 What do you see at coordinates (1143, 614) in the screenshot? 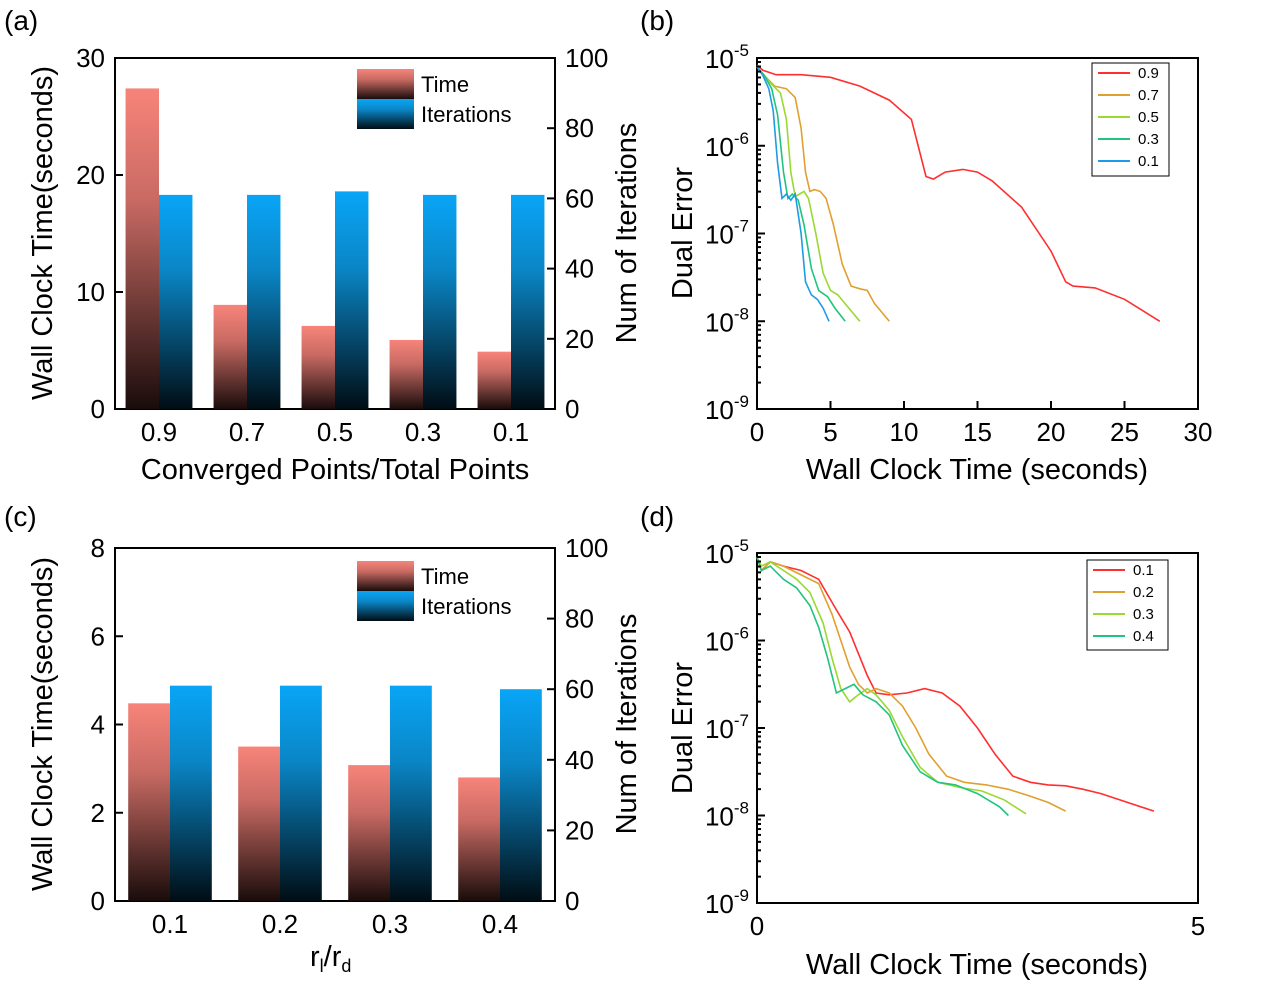
I see `panel-d-legend-label: 0.3` at bounding box center [1143, 614].